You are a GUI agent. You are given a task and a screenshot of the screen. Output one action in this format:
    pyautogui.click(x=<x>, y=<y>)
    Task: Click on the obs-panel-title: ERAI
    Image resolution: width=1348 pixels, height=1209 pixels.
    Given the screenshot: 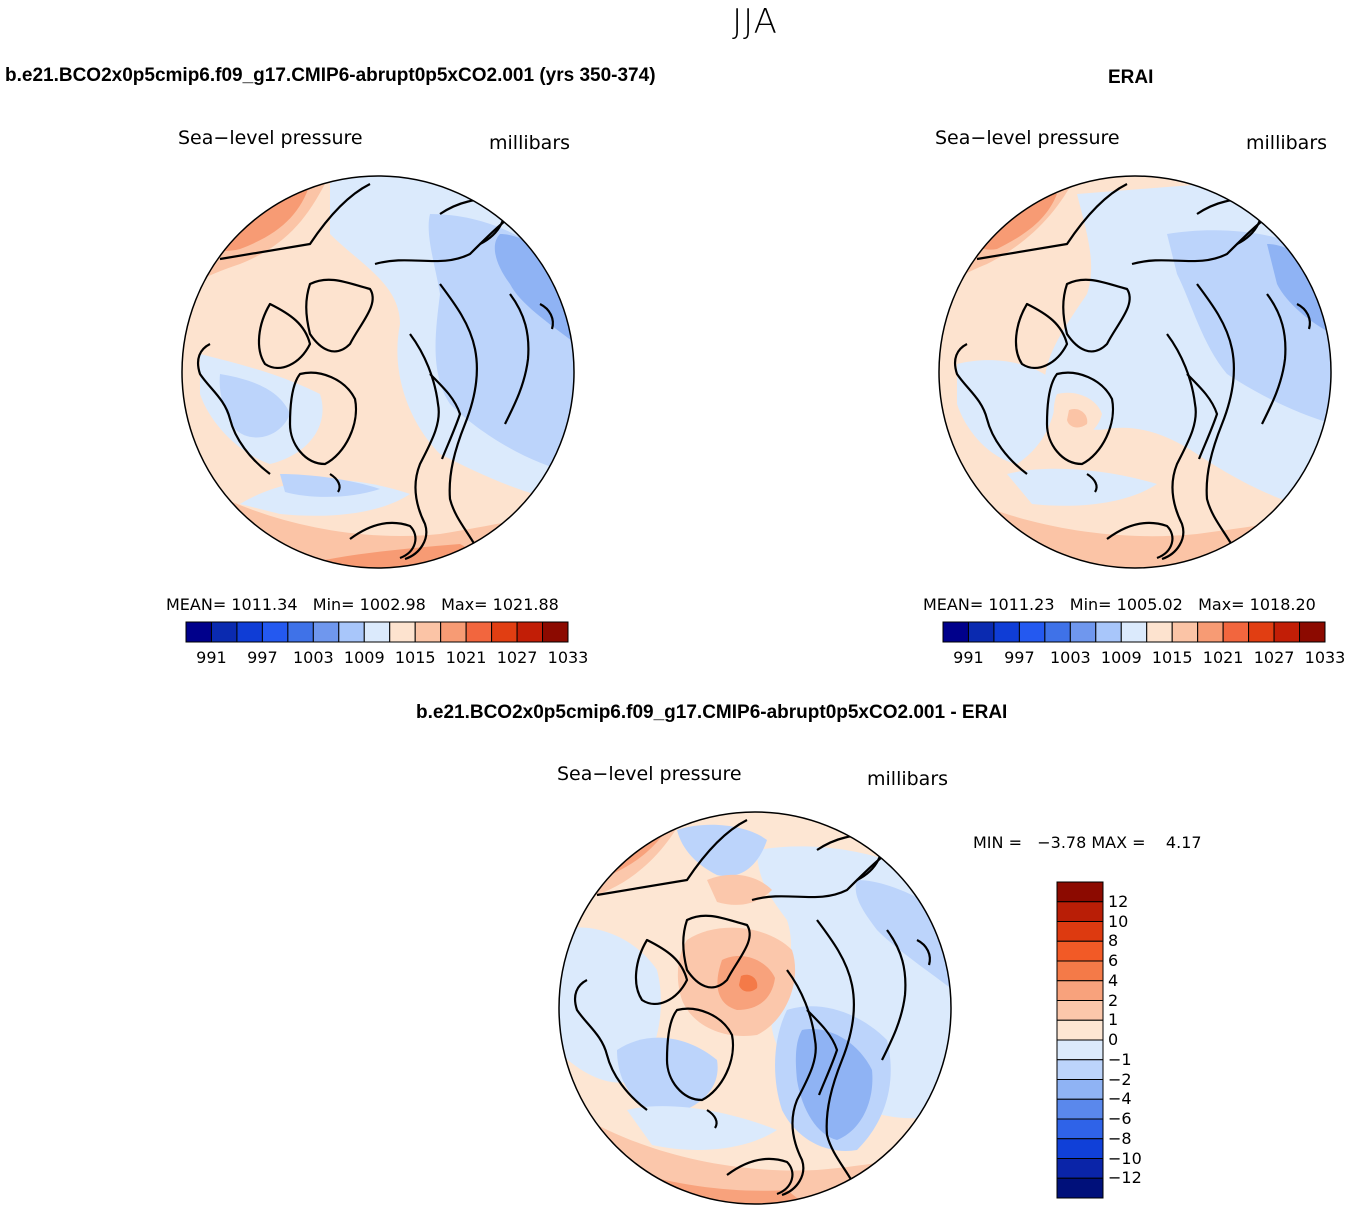 What is the action you would take?
    pyautogui.click(x=1131, y=77)
    